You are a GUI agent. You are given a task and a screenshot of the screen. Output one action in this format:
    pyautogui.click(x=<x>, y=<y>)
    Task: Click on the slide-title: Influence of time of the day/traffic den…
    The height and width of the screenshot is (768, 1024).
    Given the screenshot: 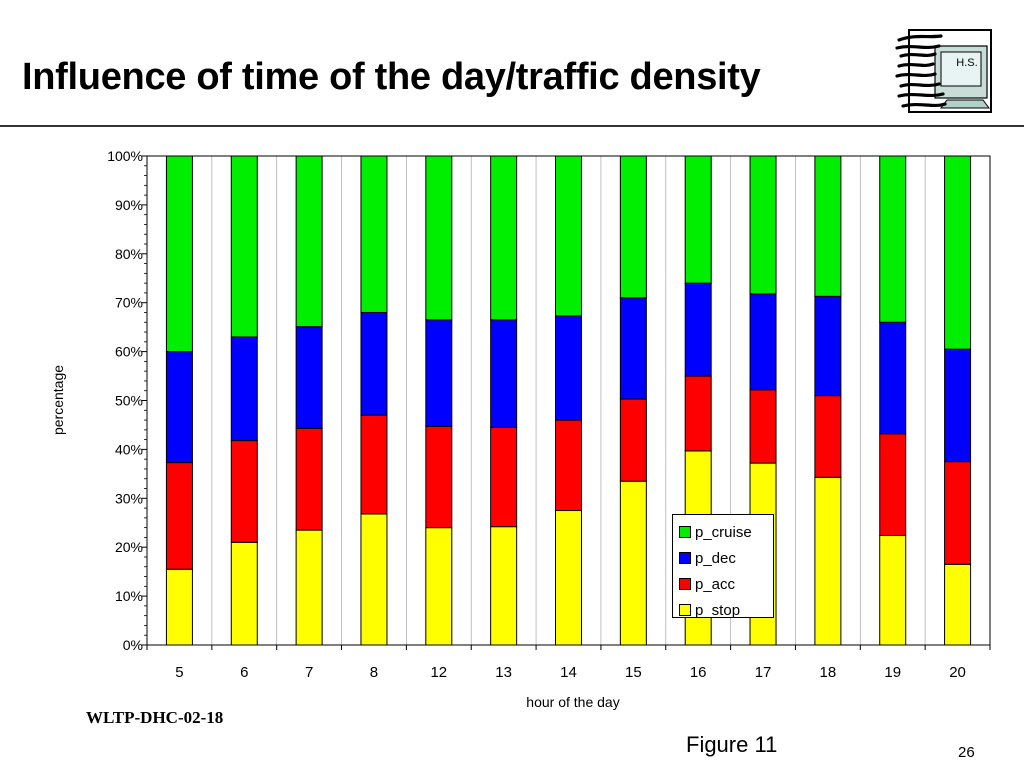 What is the action you would take?
    pyautogui.click(x=391, y=77)
    